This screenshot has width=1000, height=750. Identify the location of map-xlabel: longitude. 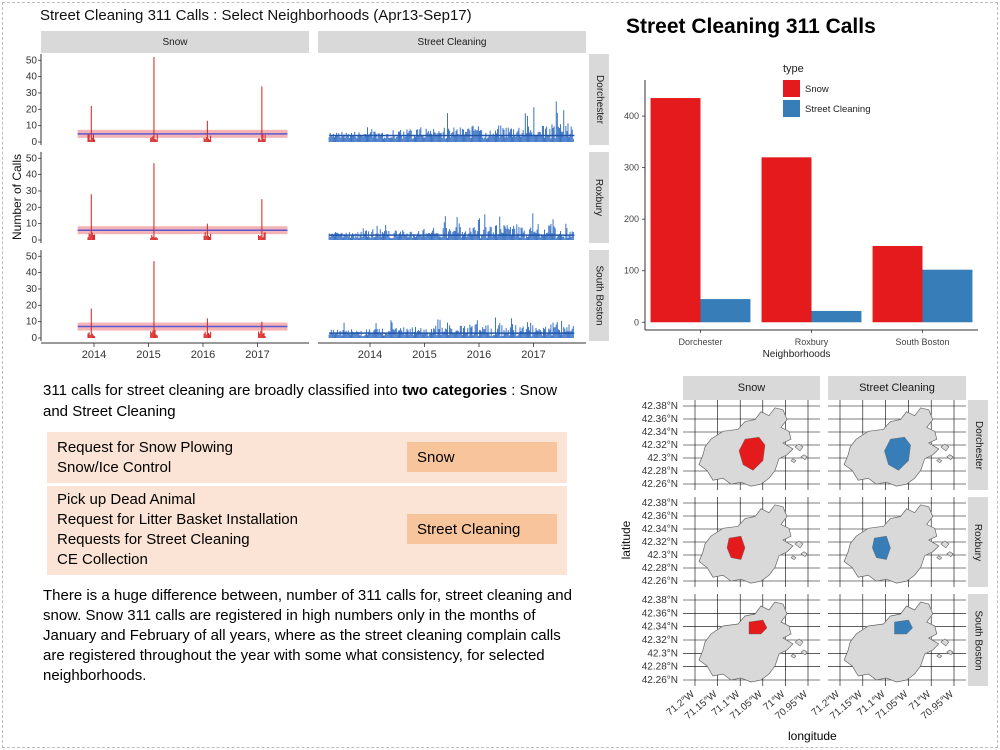
(812, 736).